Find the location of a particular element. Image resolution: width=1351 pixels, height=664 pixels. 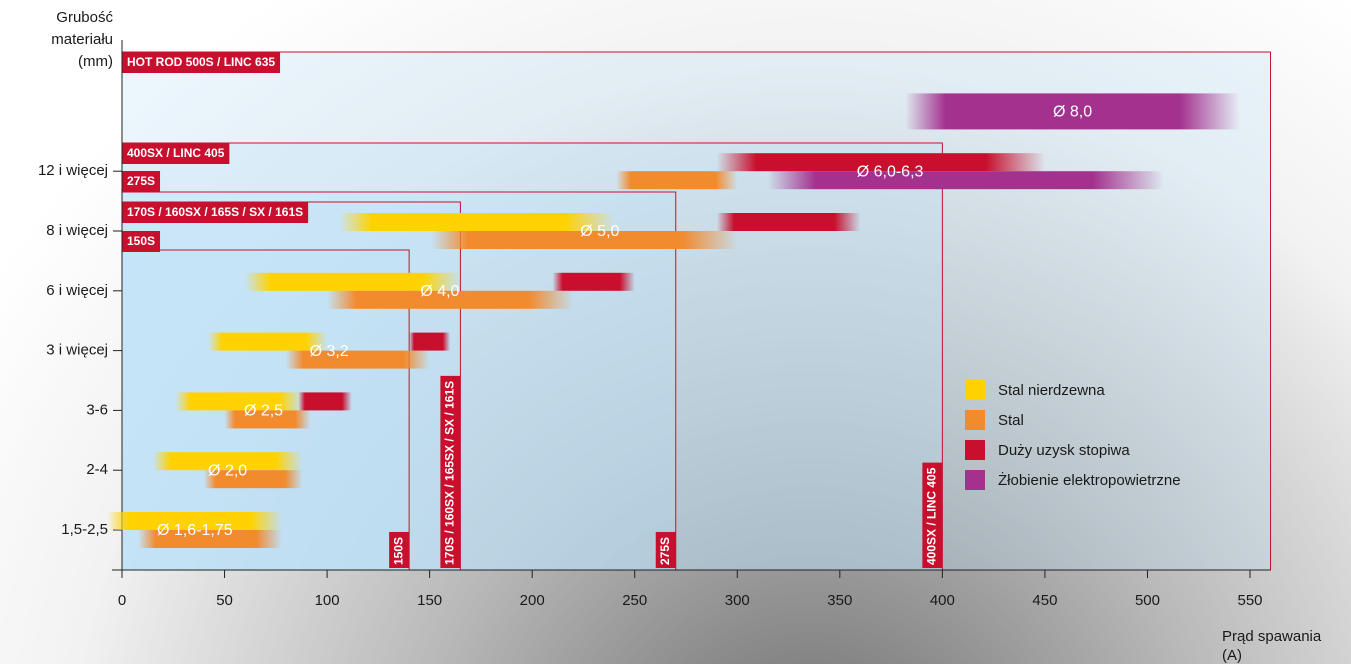

electrode-label: Ø 1,6-1,75 is located at coordinates (195, 530).